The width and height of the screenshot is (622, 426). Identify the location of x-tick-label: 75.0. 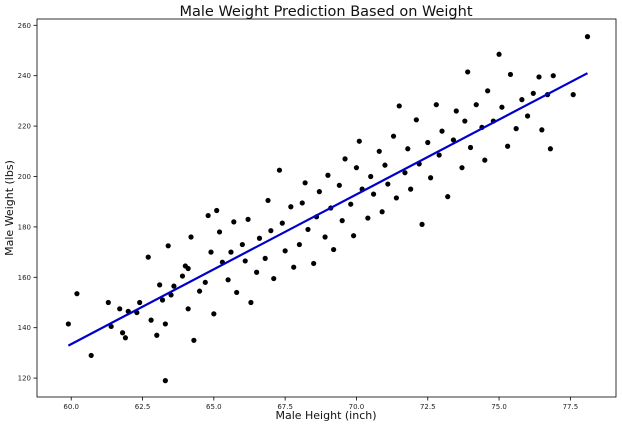
(499, 407).